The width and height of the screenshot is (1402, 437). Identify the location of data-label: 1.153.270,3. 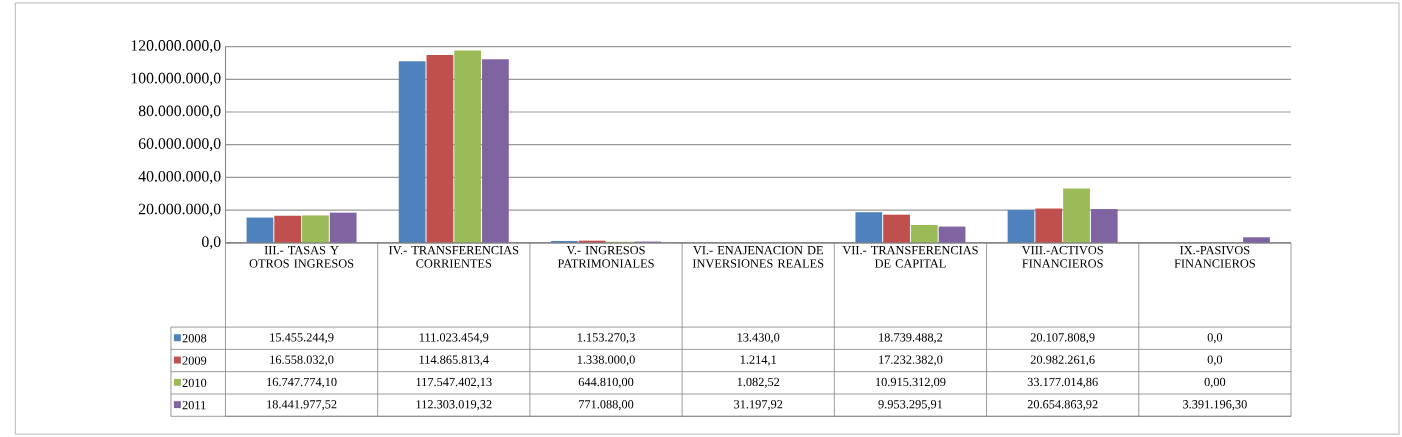
(606, 338).